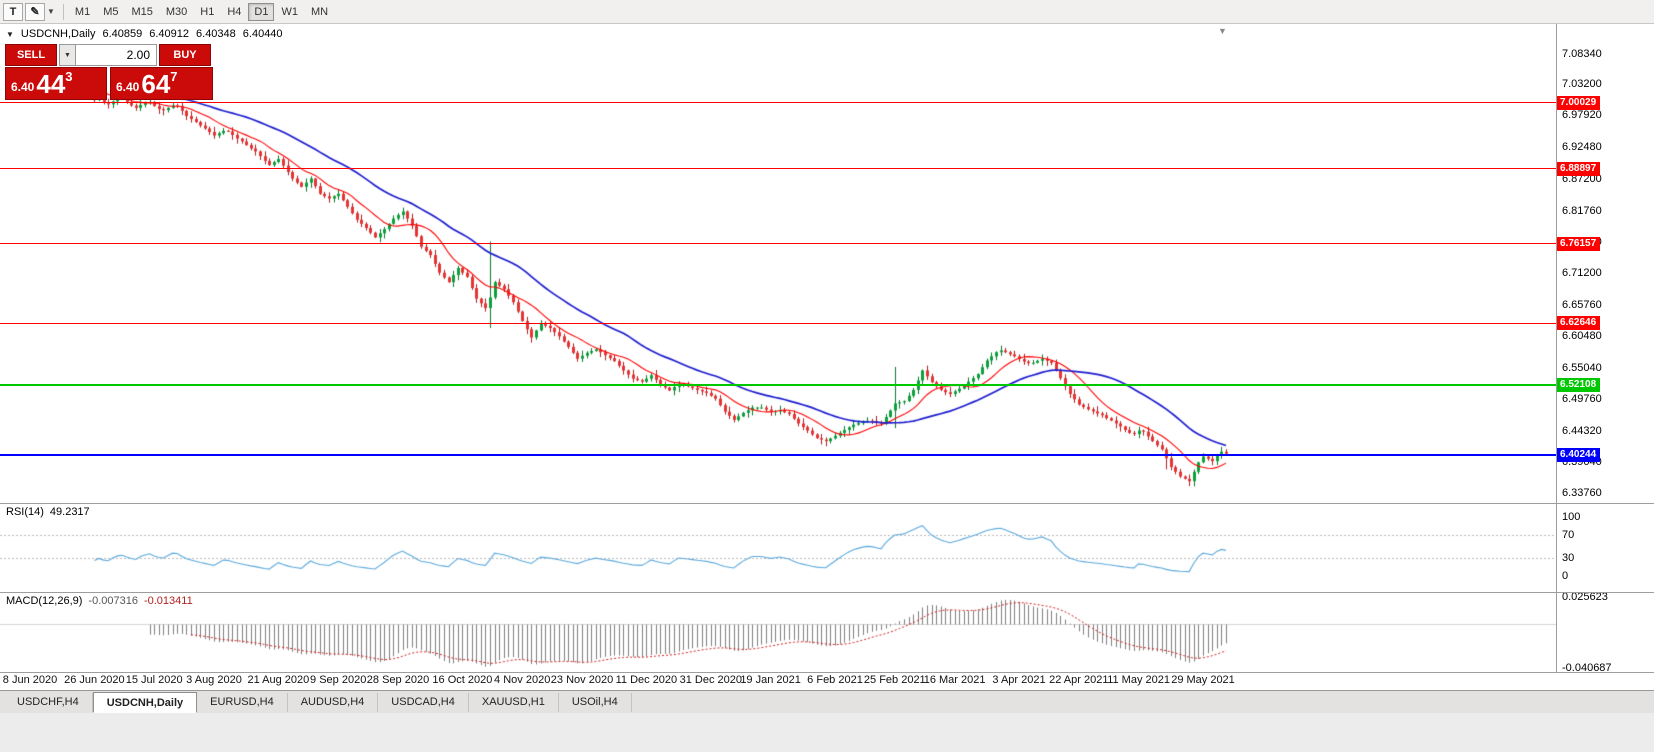  What do you see at coordinates (514, 702) in the screenshot?
I see `chart-tab-xauusd-h1: XAUUSD,H1` at bounding box center [514, 702].